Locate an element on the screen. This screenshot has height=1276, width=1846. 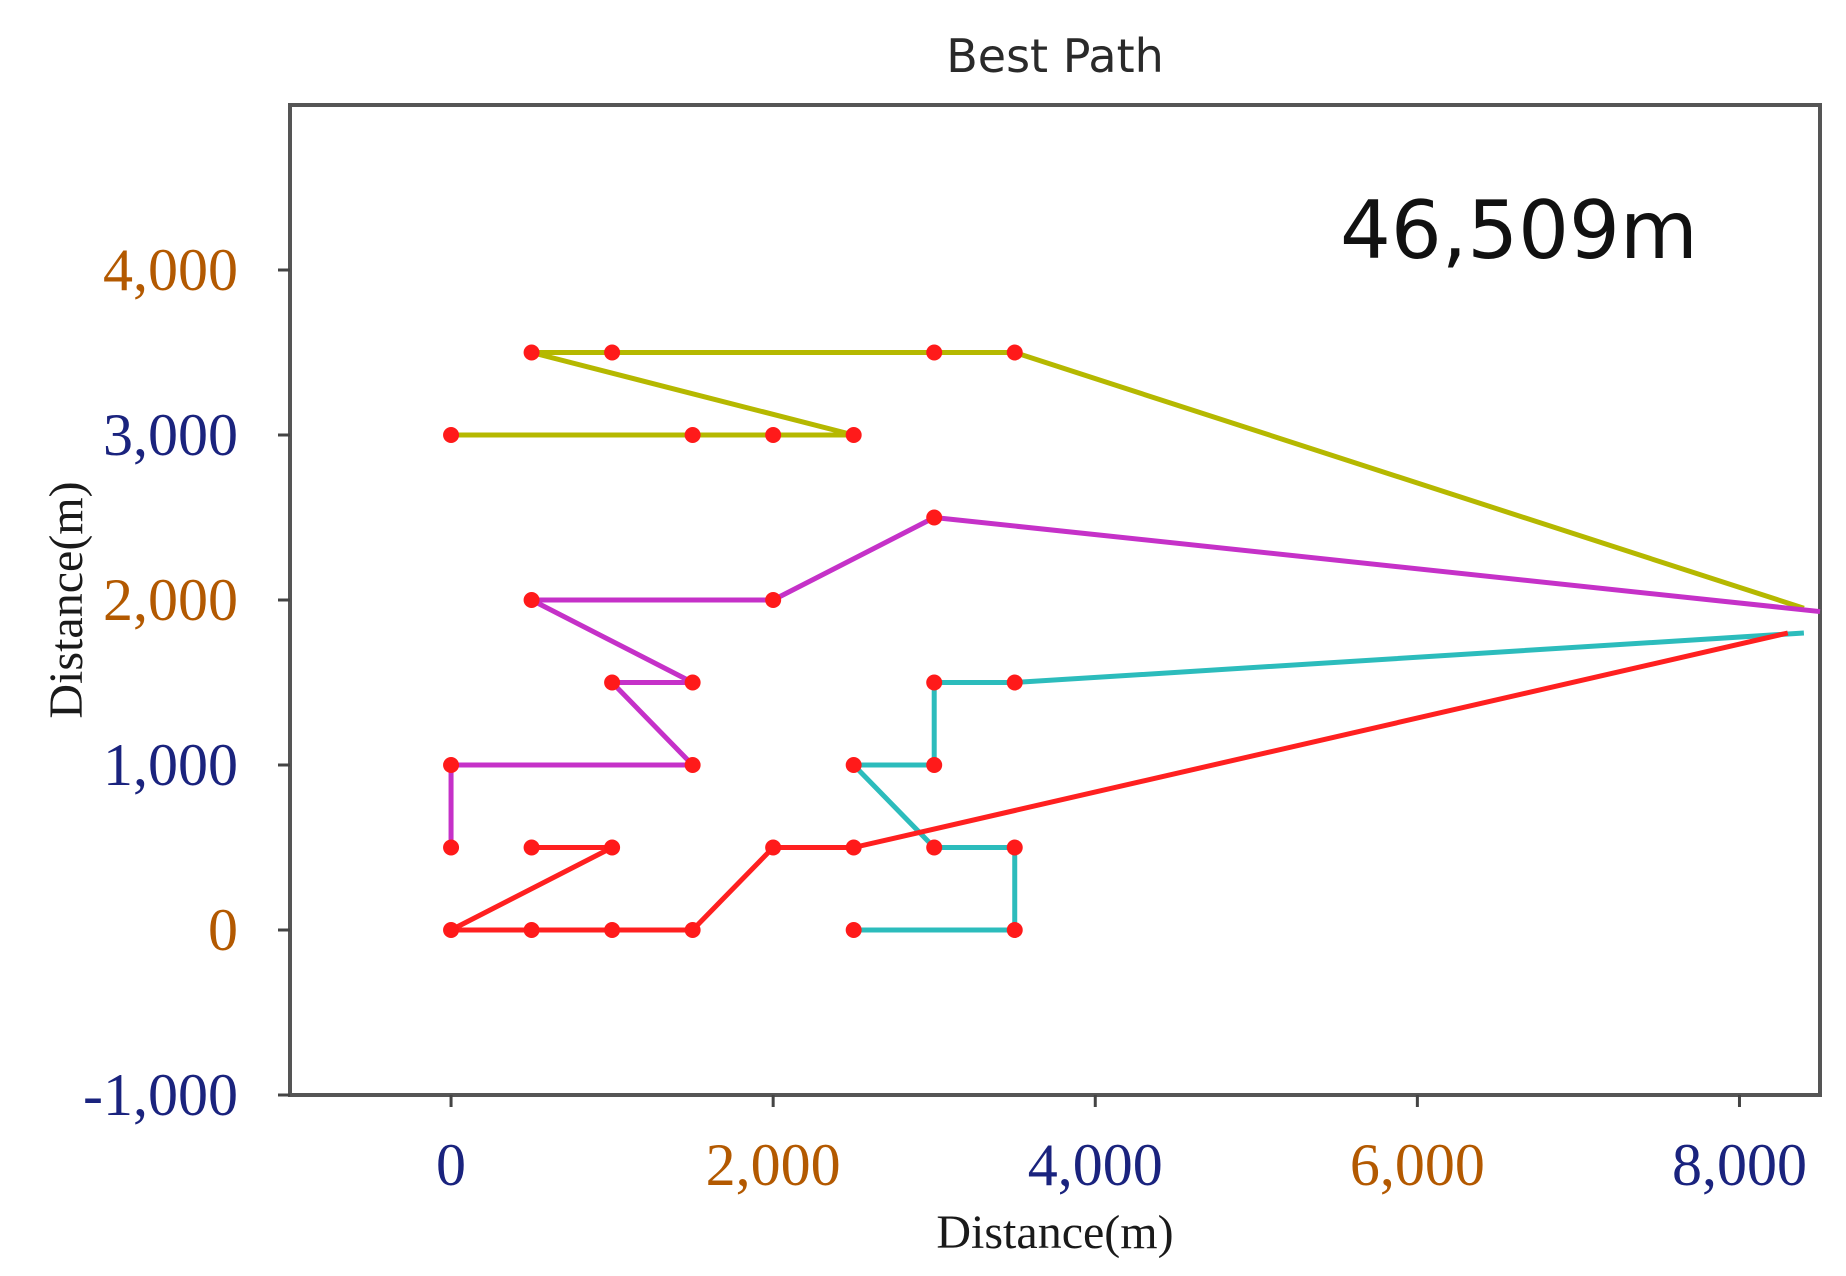
y-tick-label: -1,000 is located at coordinates (160, 1095).